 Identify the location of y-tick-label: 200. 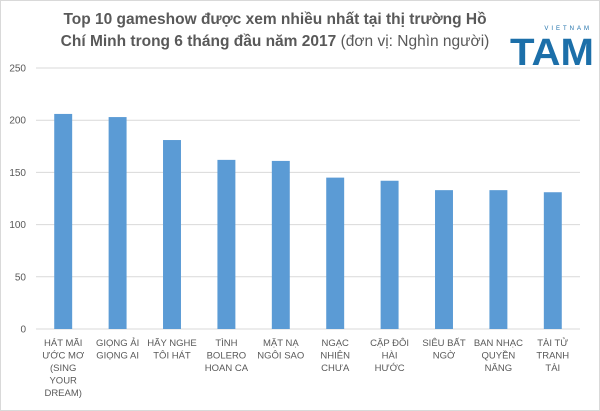
(17, 121).